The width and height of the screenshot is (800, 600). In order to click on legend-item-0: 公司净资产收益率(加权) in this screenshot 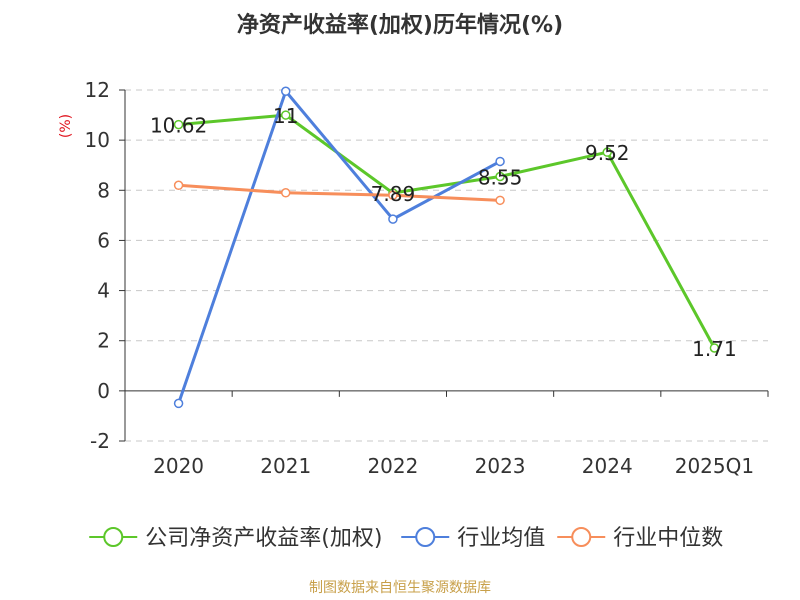, I will do `click(235, 538)`.